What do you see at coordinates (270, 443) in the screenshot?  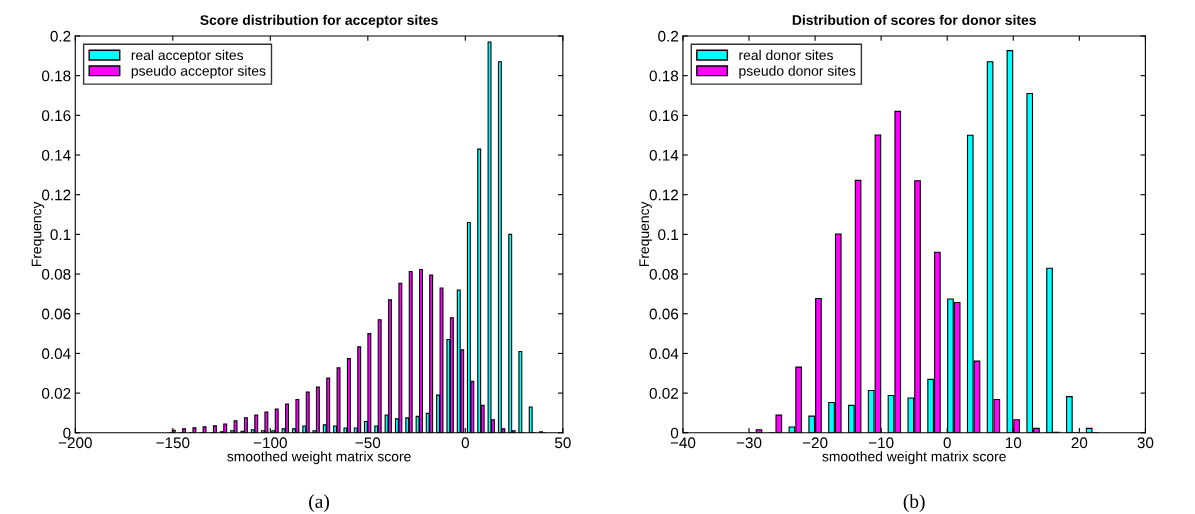 I see `x-tick-label: −100` at bounding box center [270, 443].